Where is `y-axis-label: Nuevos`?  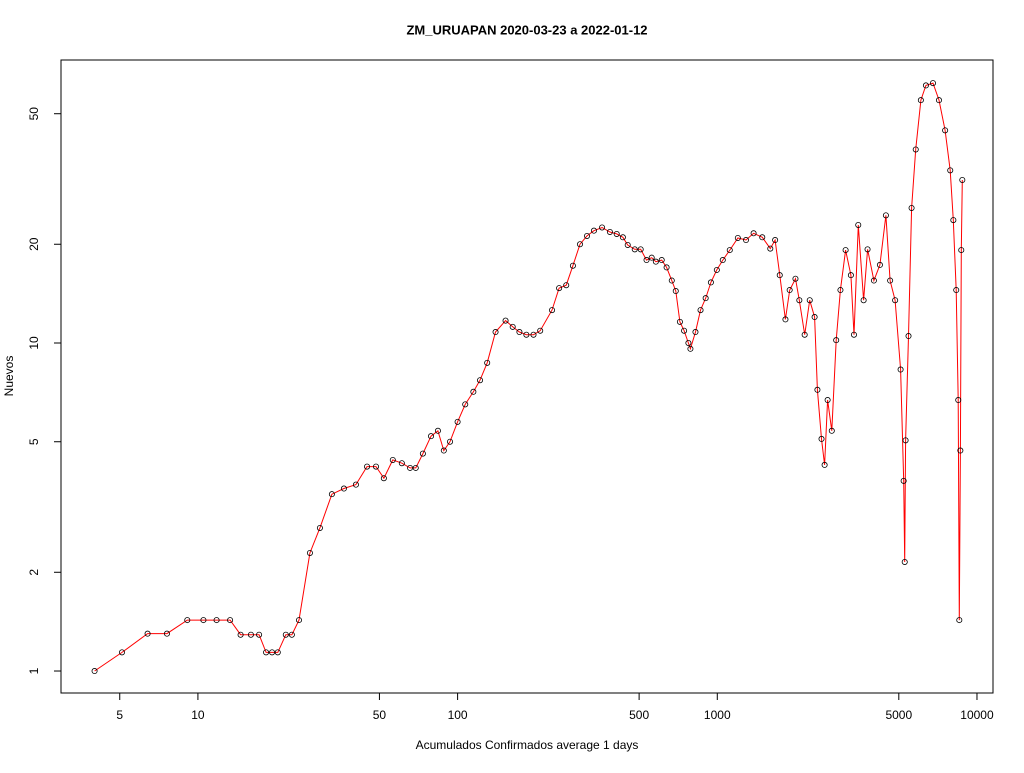 y-axis-label: Nuevos is located at coordinates (9, 376).